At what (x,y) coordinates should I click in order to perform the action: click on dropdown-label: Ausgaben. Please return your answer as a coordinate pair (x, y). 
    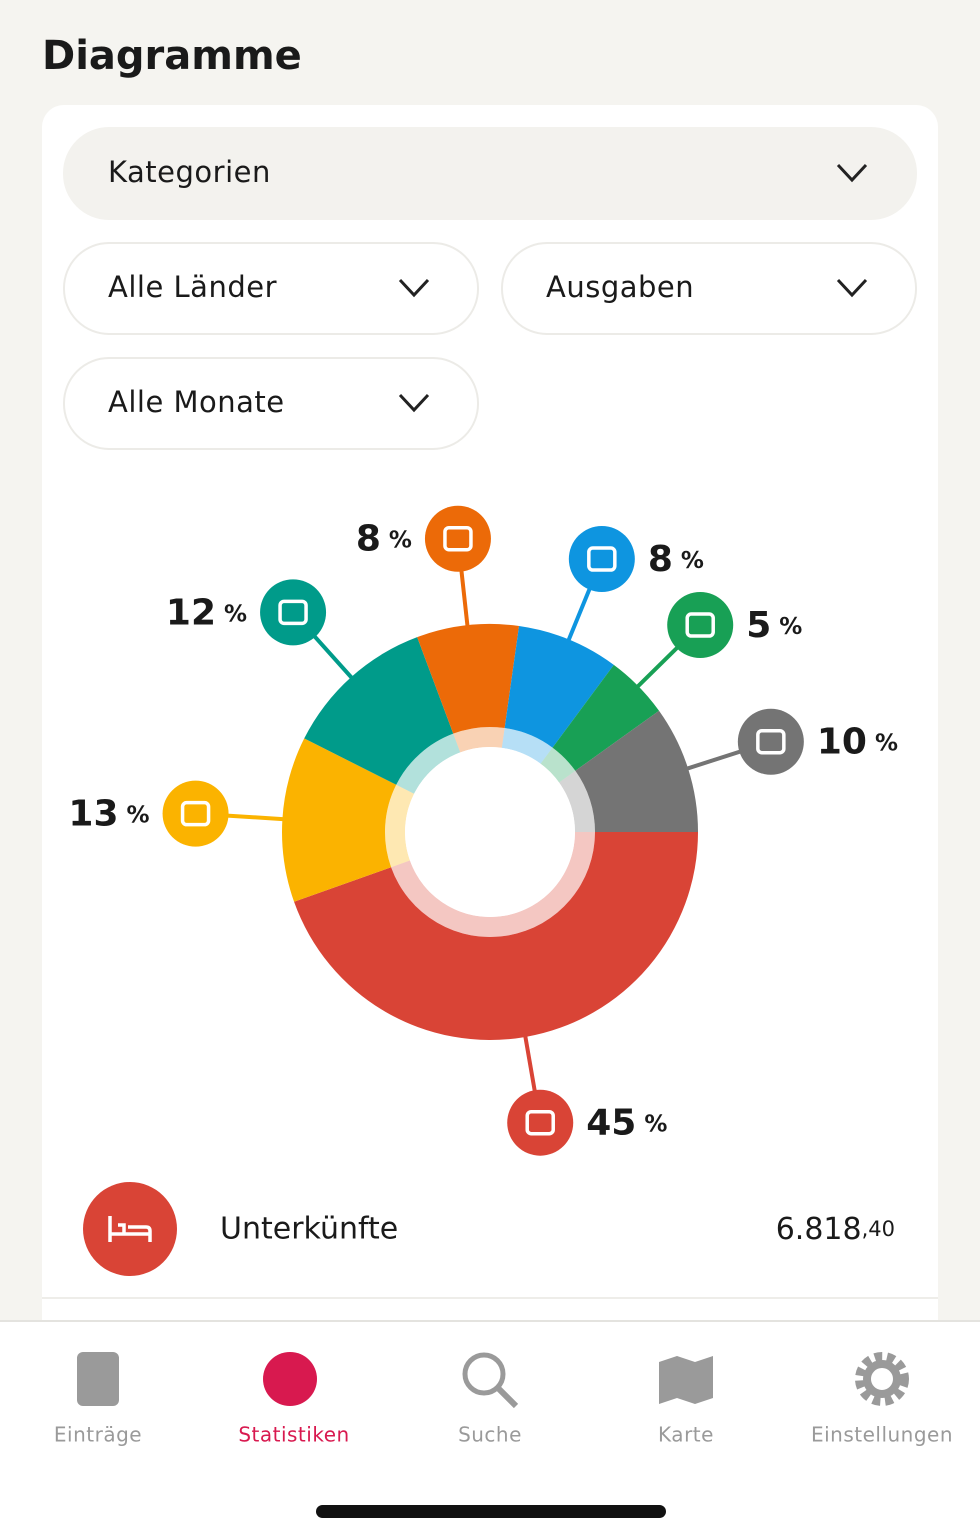
    Looking at the image, I should click on (620, 287).